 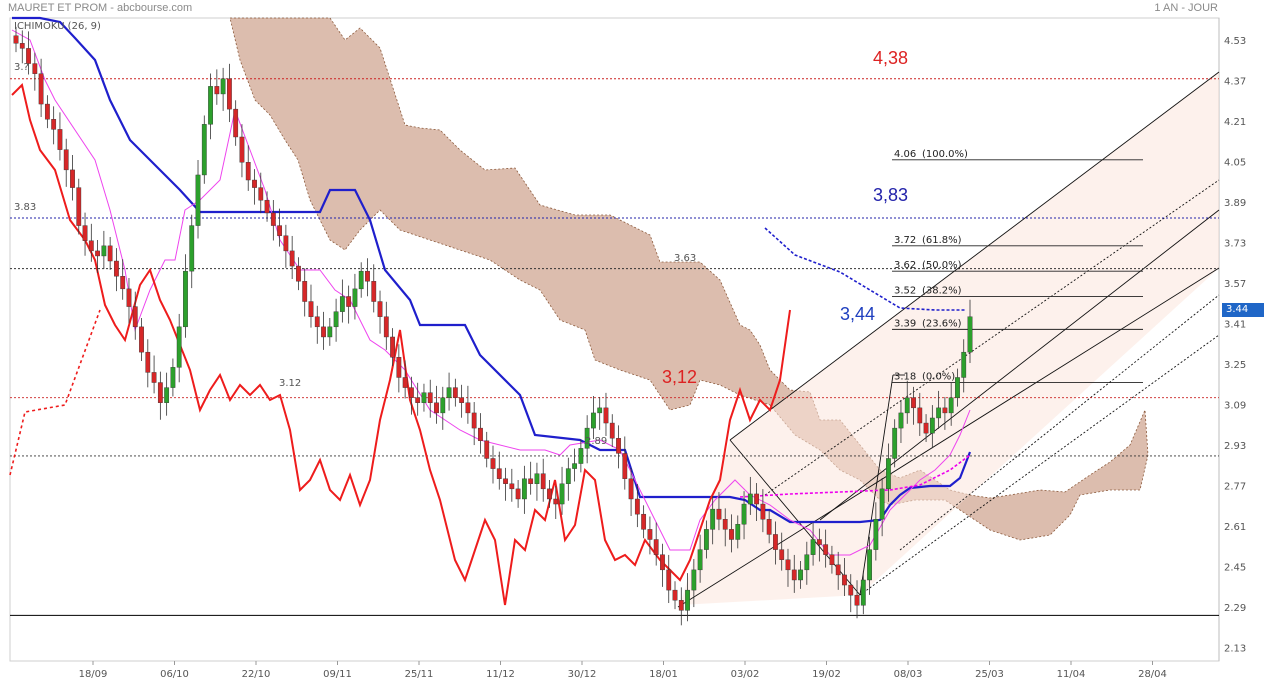 What do you see at coordinates (1235, 608) in the screenshot?
I see `y-tick-label: 2.29` at bounding box center [1235, 608].